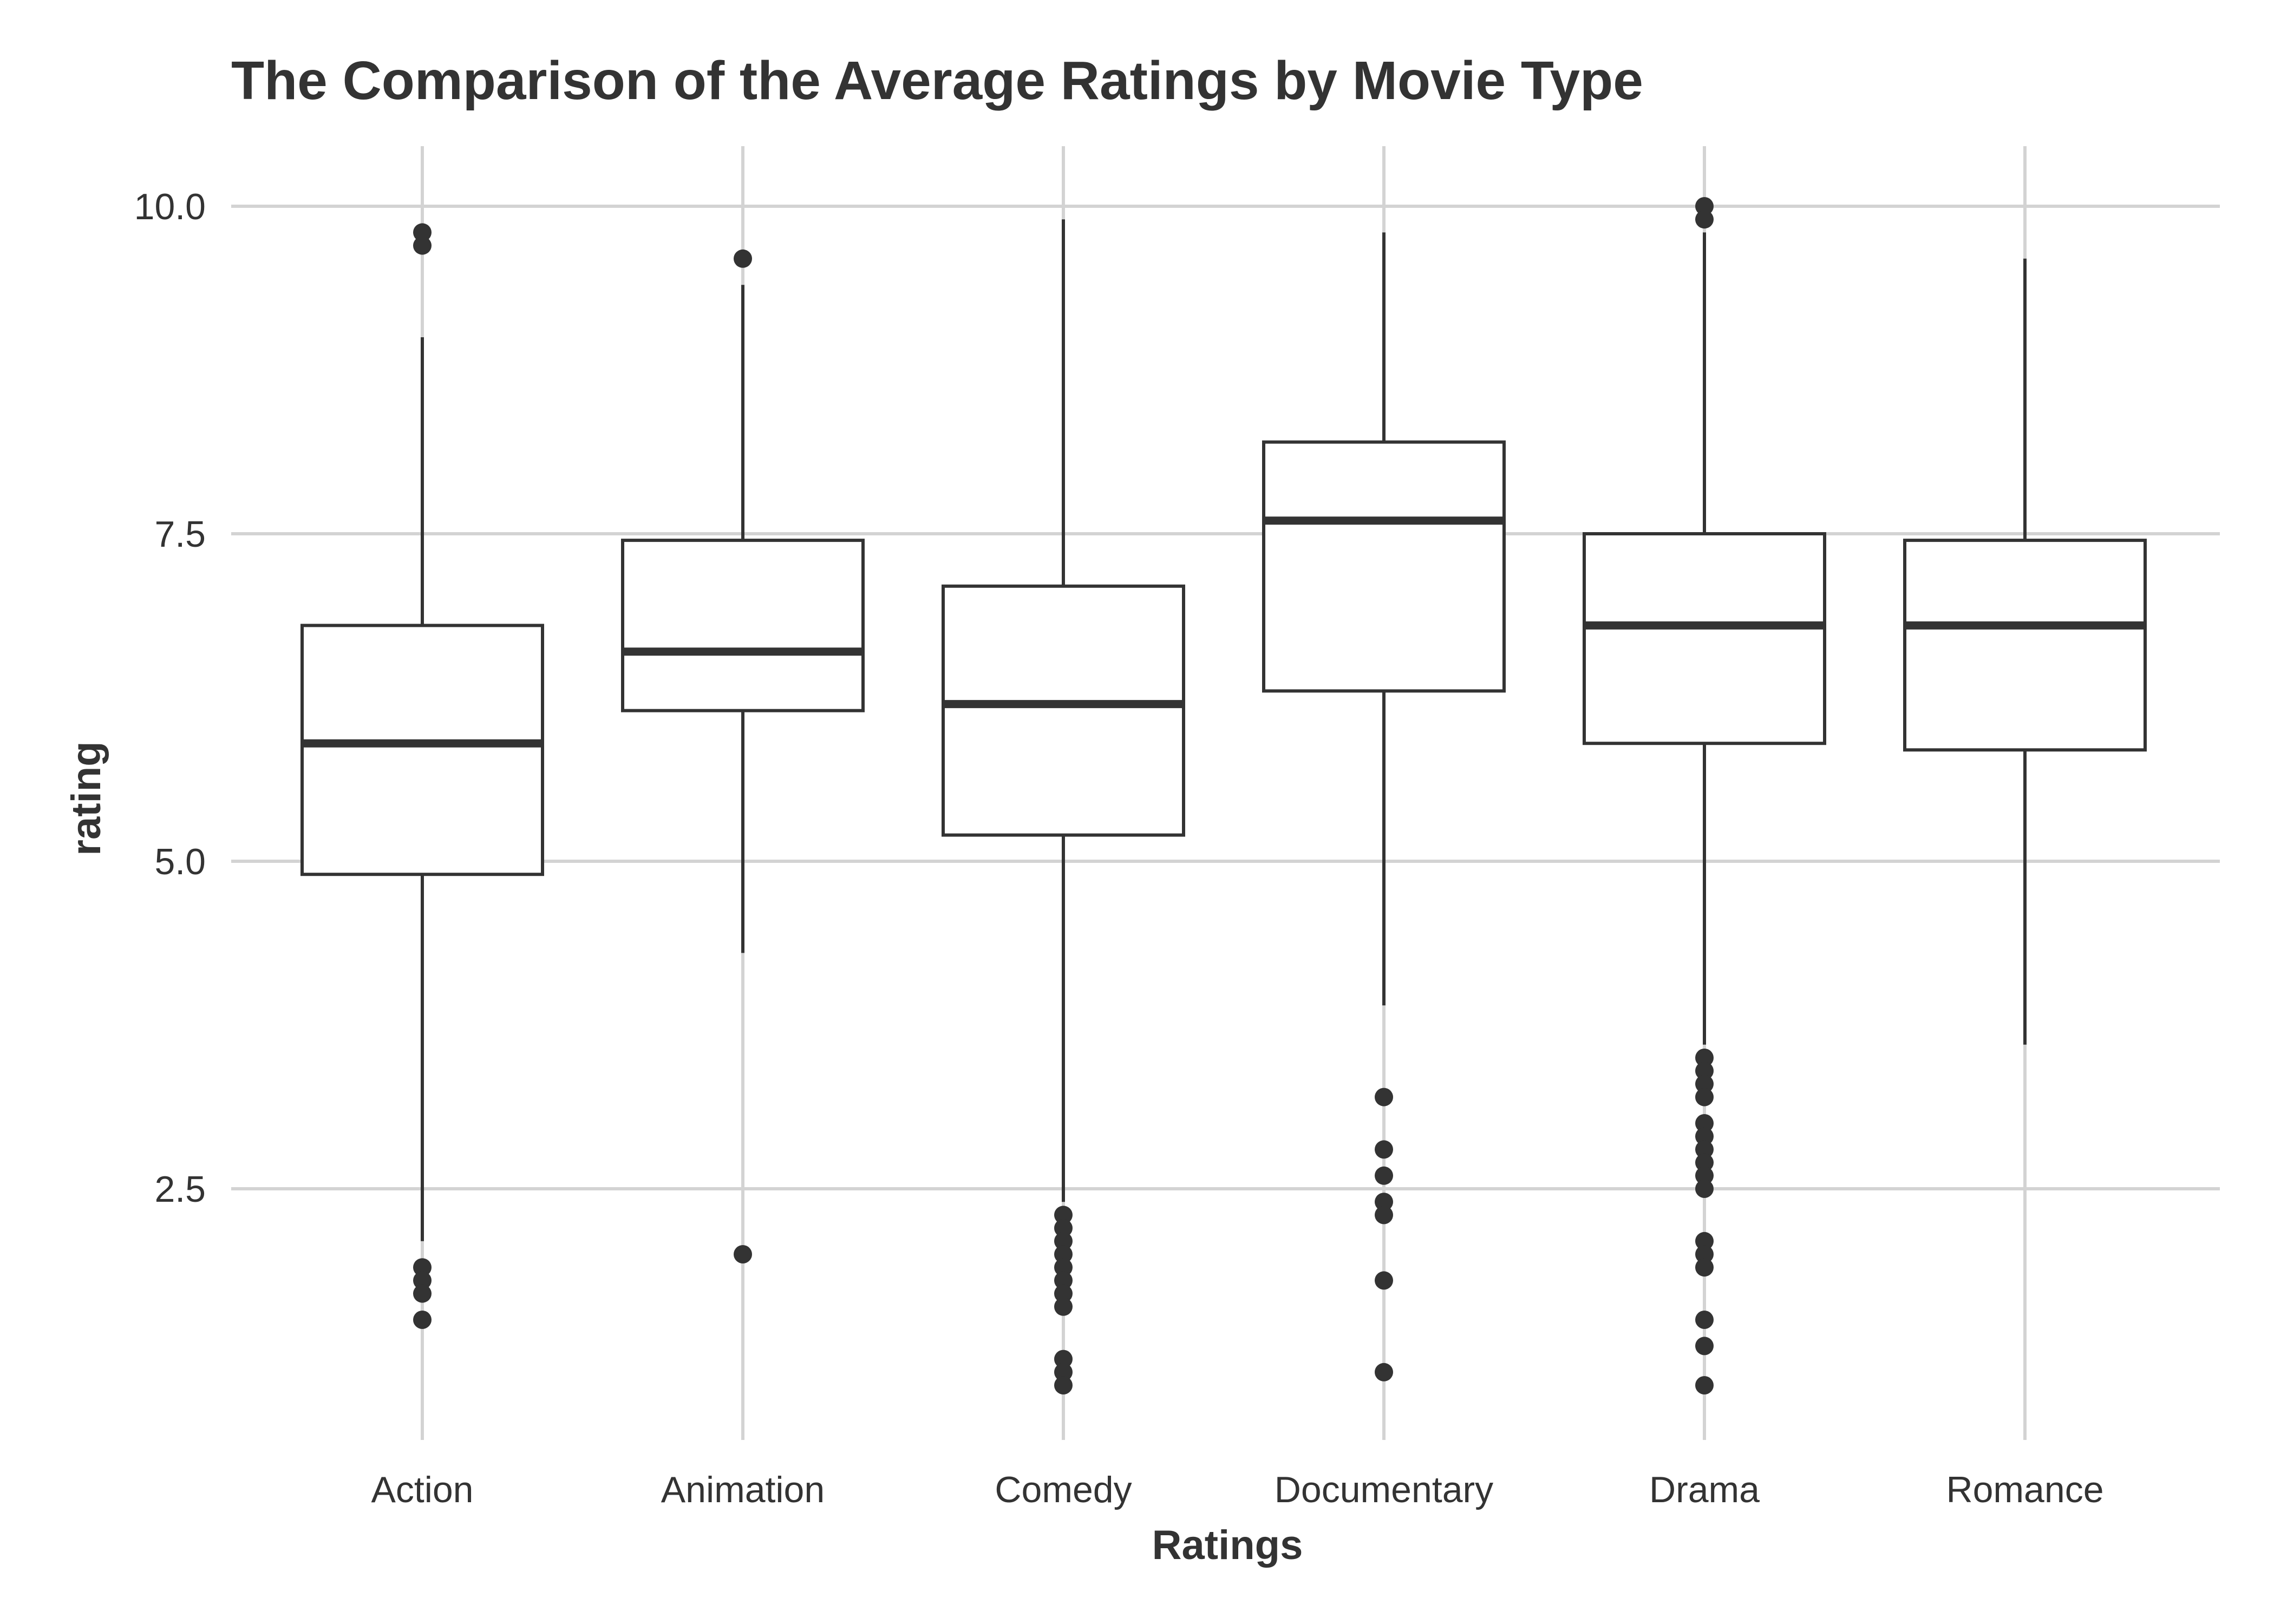  I want to click on x-tick-label: Animation, so click(743, 1489).